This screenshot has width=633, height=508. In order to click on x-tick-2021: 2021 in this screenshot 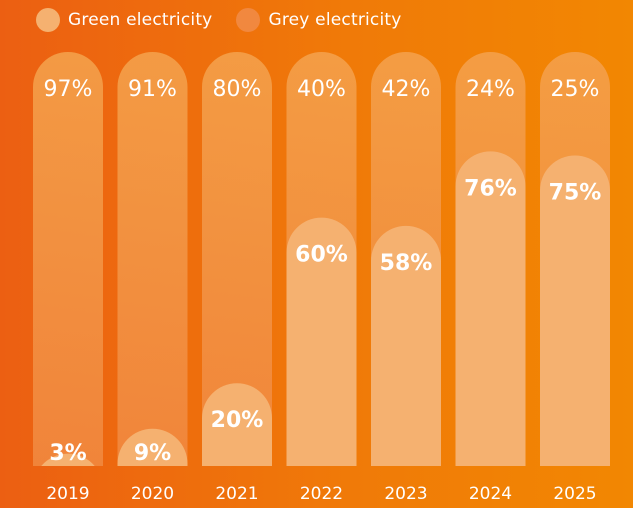, I will do `click(236, 494)`.